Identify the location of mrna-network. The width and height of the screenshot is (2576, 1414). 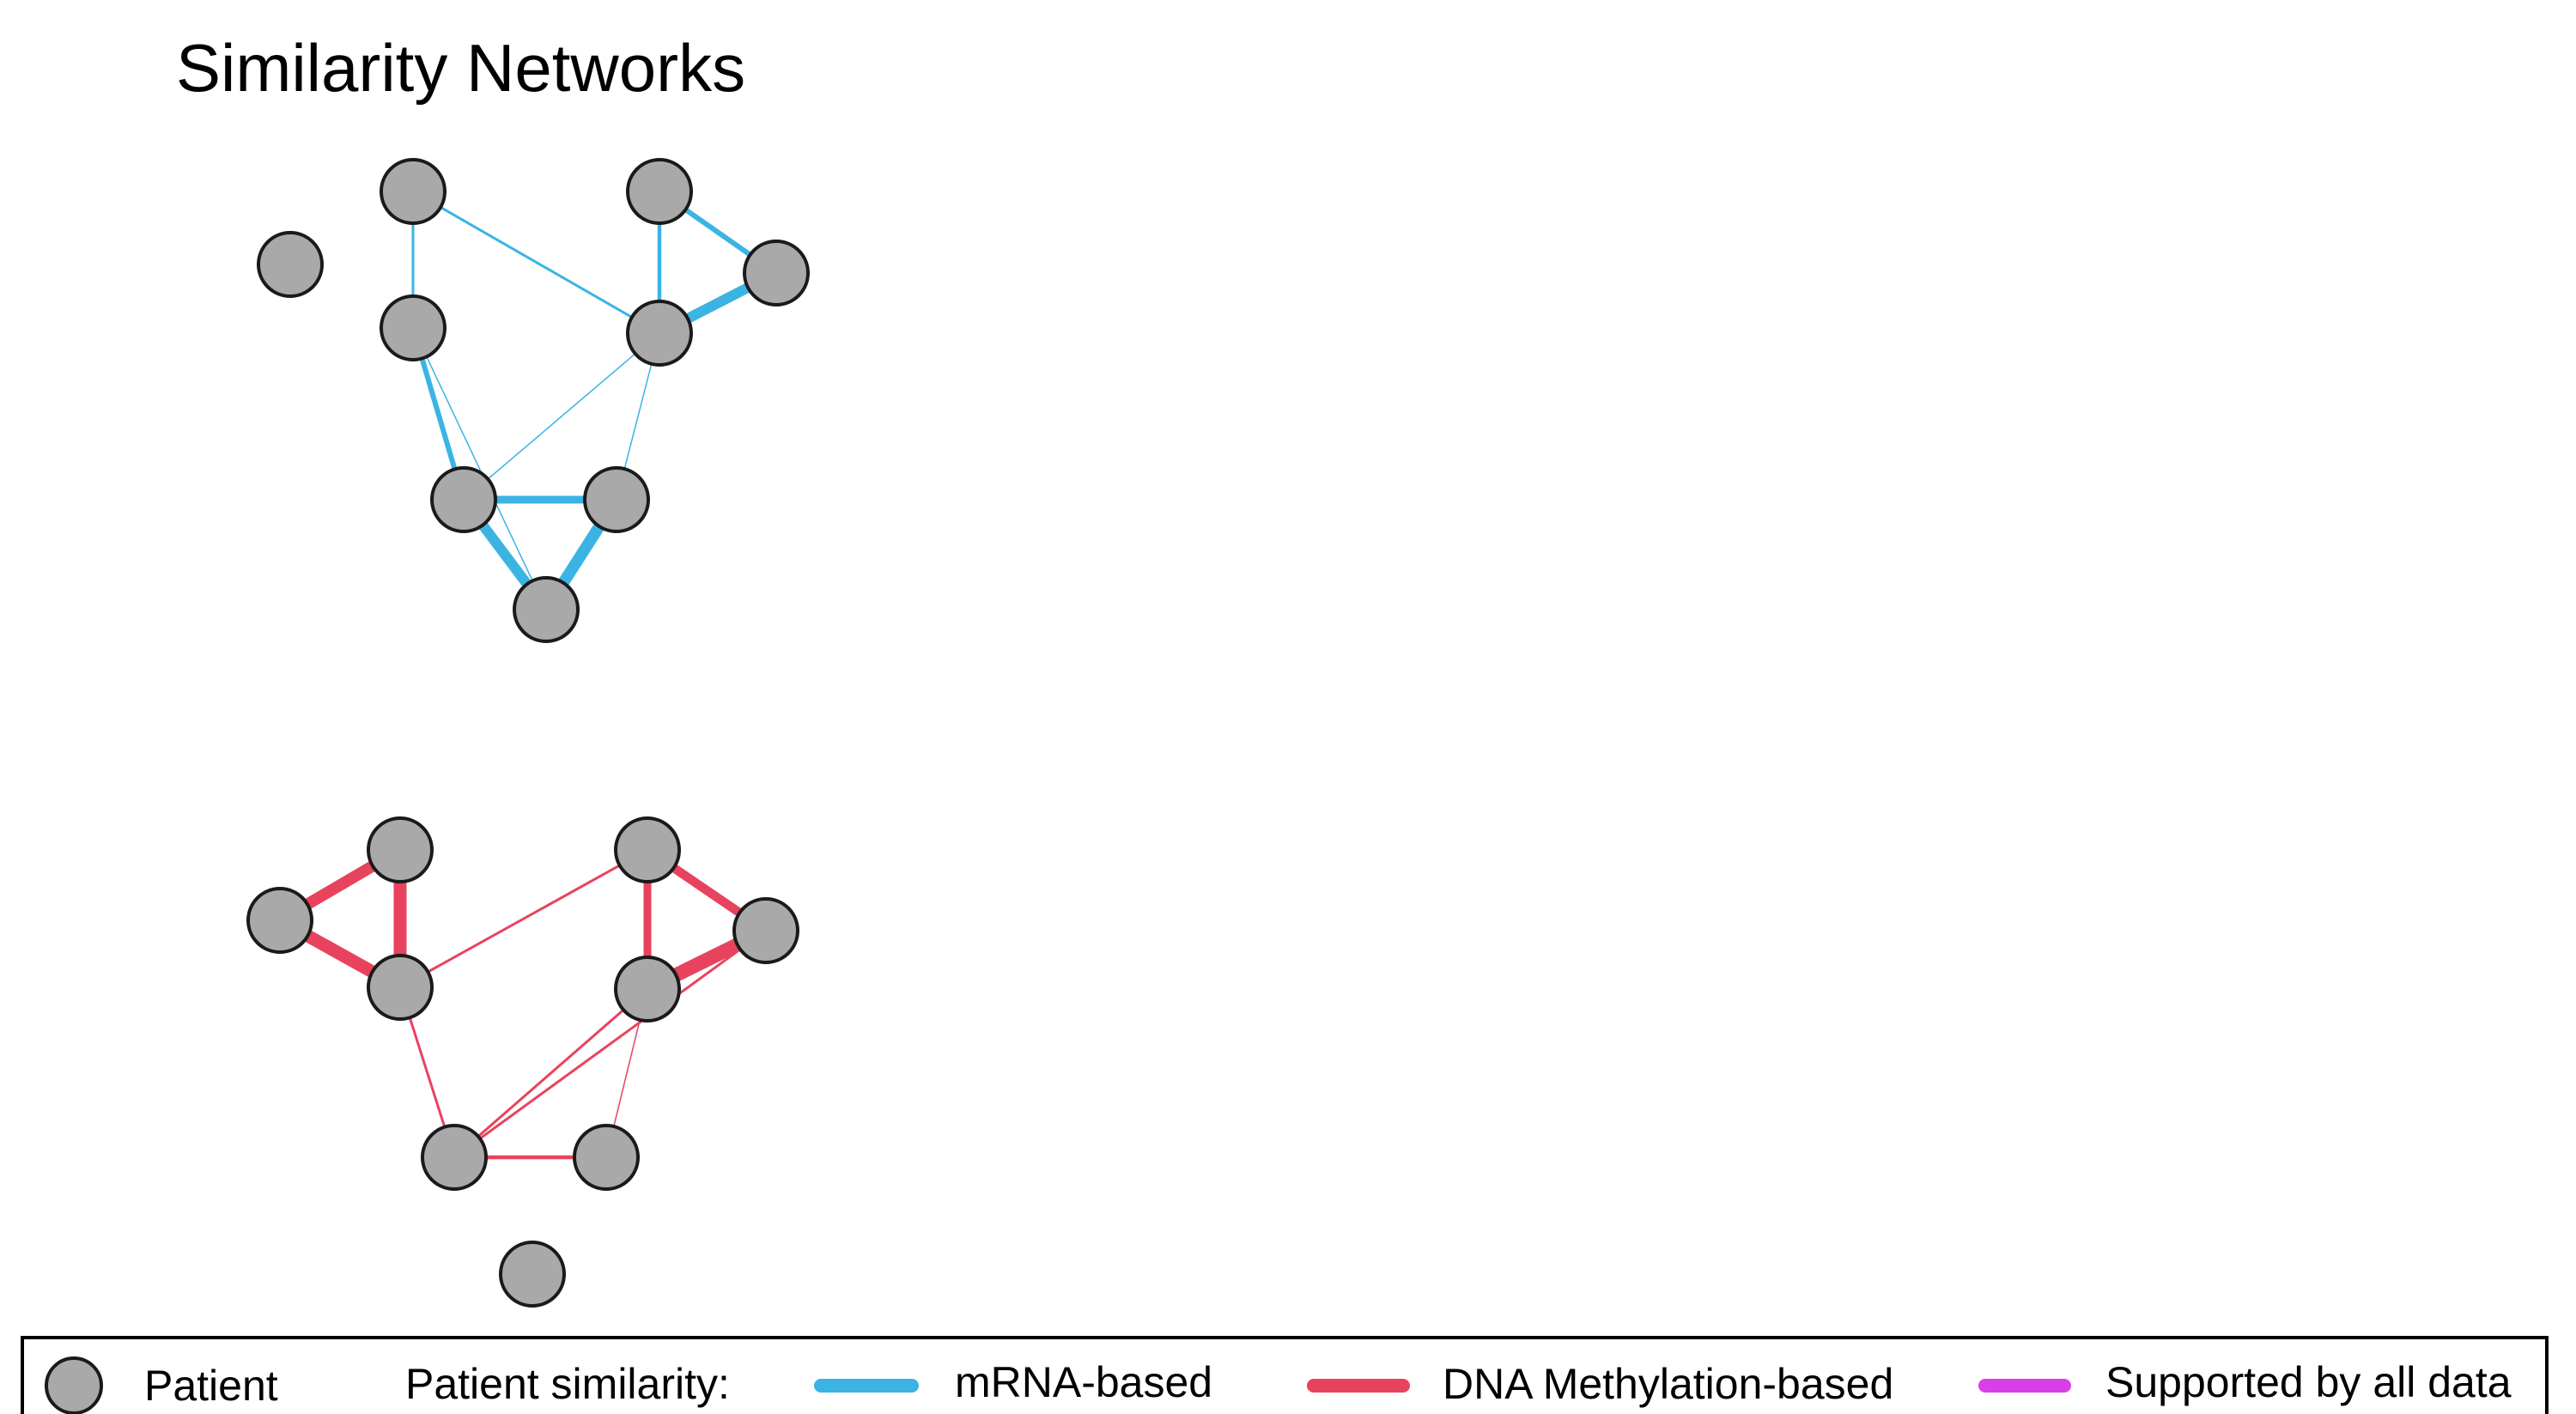
(533, 401).